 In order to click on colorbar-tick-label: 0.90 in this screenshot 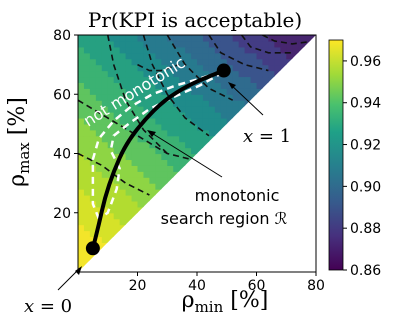, I will do `click(365, 187)`.